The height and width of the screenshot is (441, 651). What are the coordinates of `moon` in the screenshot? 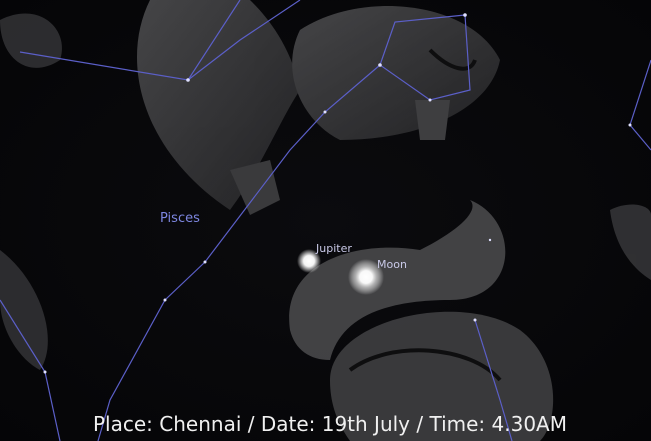 It's located at (366, 277).